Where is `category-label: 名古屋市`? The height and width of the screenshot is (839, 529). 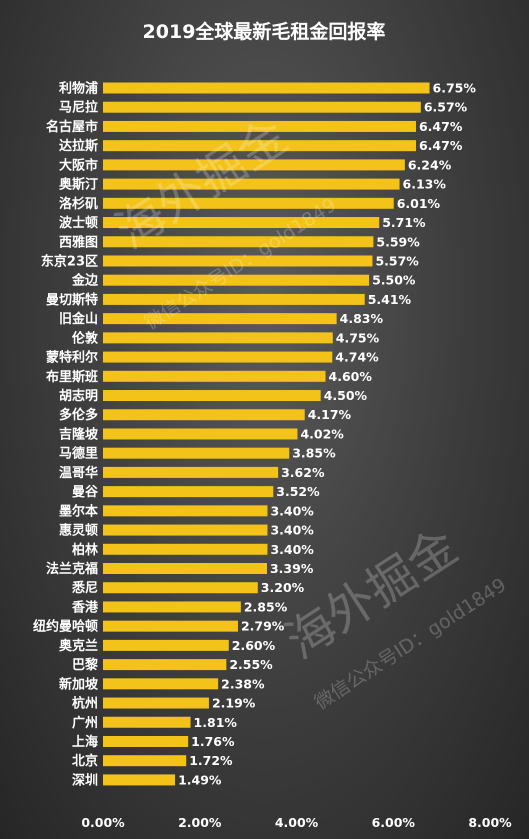
category-label: 名古屋市 is located at coordinates (72, 127).